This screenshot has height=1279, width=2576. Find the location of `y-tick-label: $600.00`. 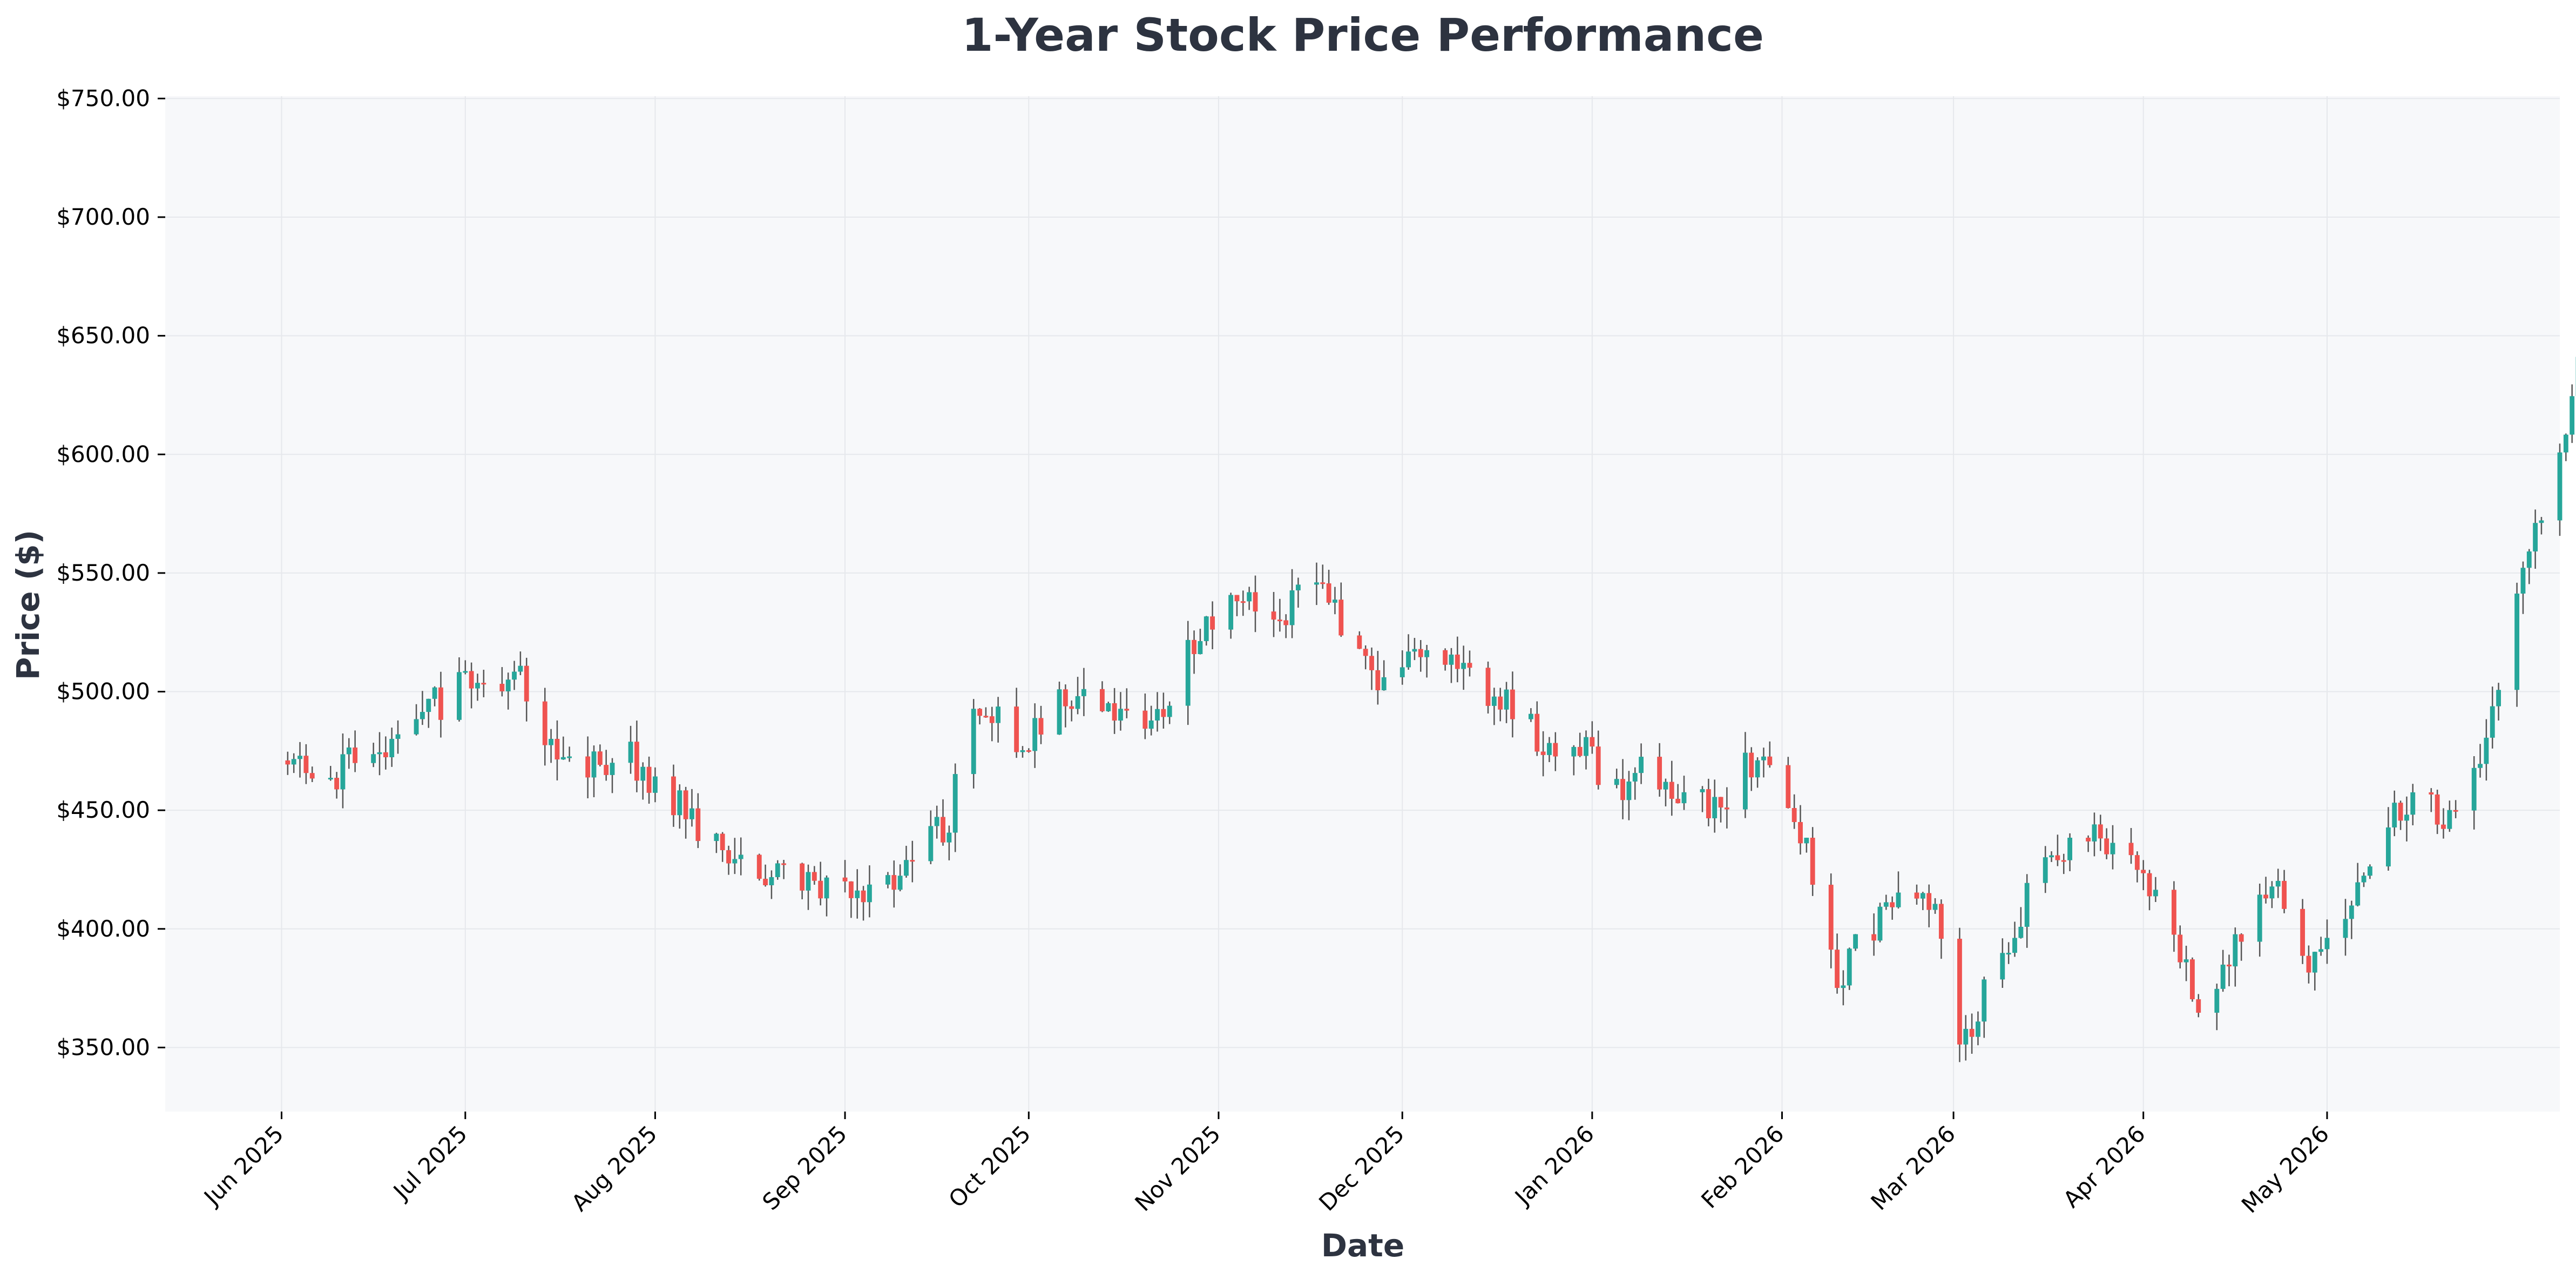

y-tick-label: $600.00 is located at coordinates (103, 454).